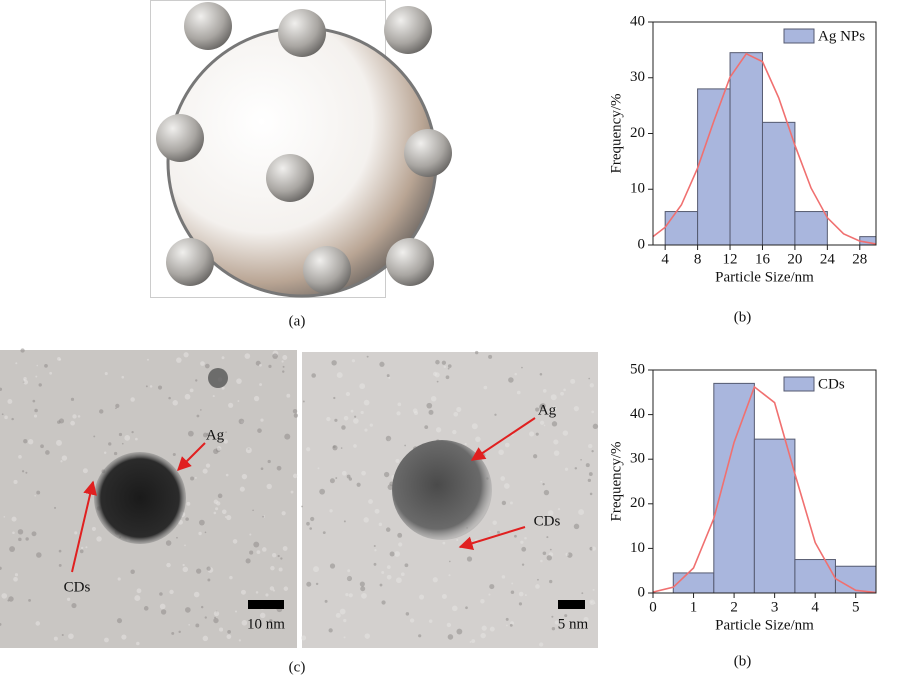 The width and height of the screenshot is (900, 682). Describe the element at coordinates (450, 499) in the screenshot. I see `tem-image-right` at that location.